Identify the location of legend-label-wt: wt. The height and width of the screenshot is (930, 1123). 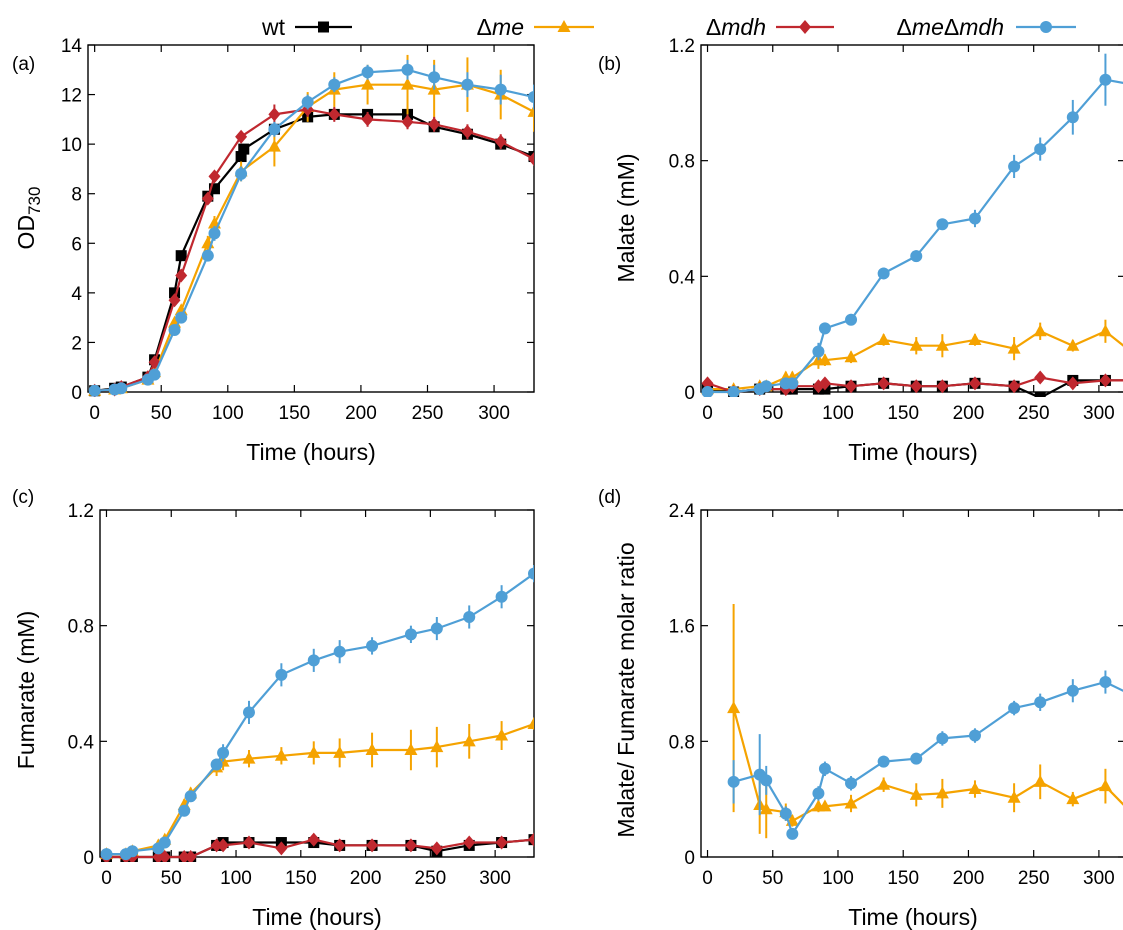
(273, 27).